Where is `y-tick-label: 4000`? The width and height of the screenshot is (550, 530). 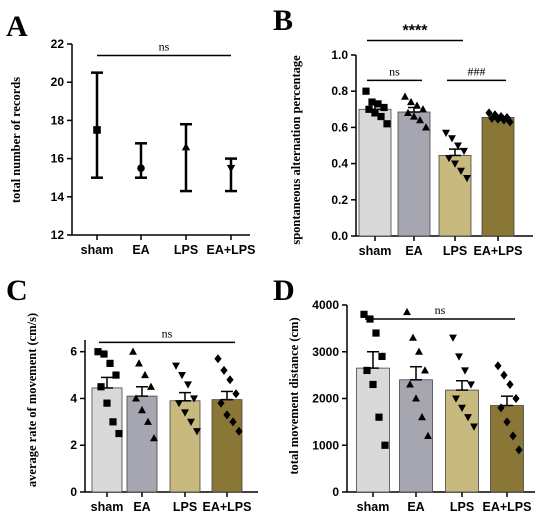 y-tick-label: 4000 is located at coordinates (325, 305).